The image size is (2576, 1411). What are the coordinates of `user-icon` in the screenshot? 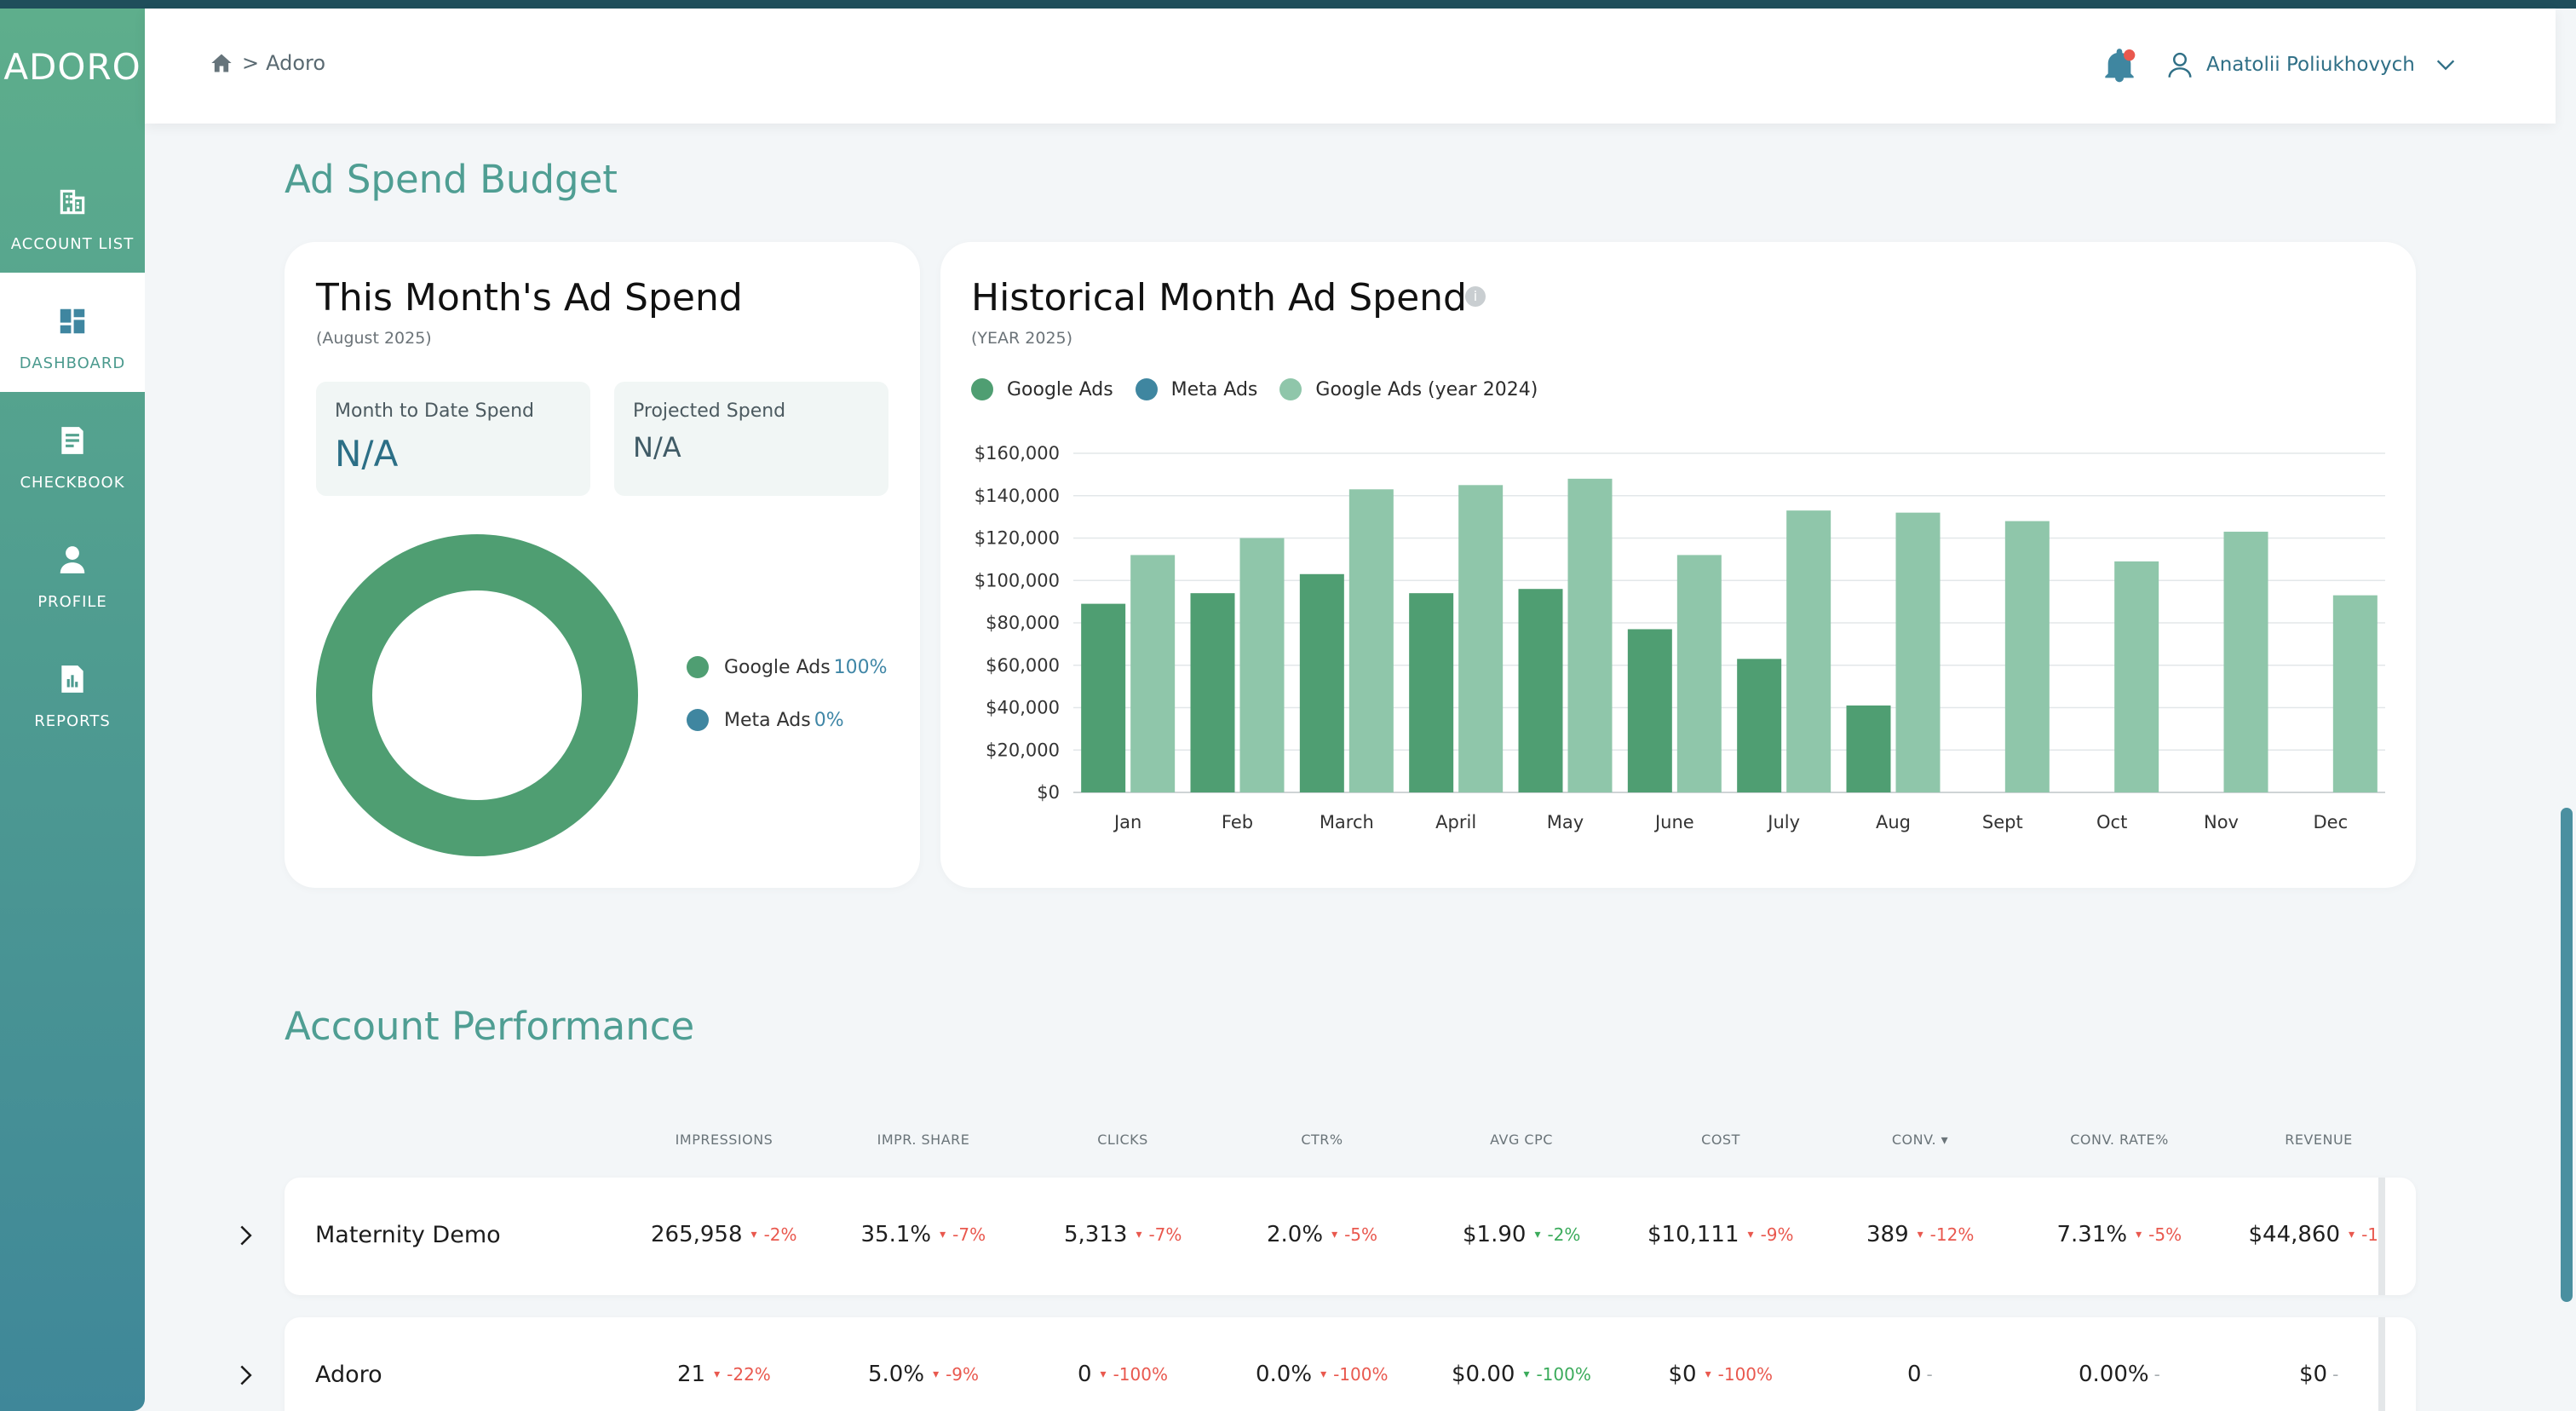 It's located at (2180, 65).